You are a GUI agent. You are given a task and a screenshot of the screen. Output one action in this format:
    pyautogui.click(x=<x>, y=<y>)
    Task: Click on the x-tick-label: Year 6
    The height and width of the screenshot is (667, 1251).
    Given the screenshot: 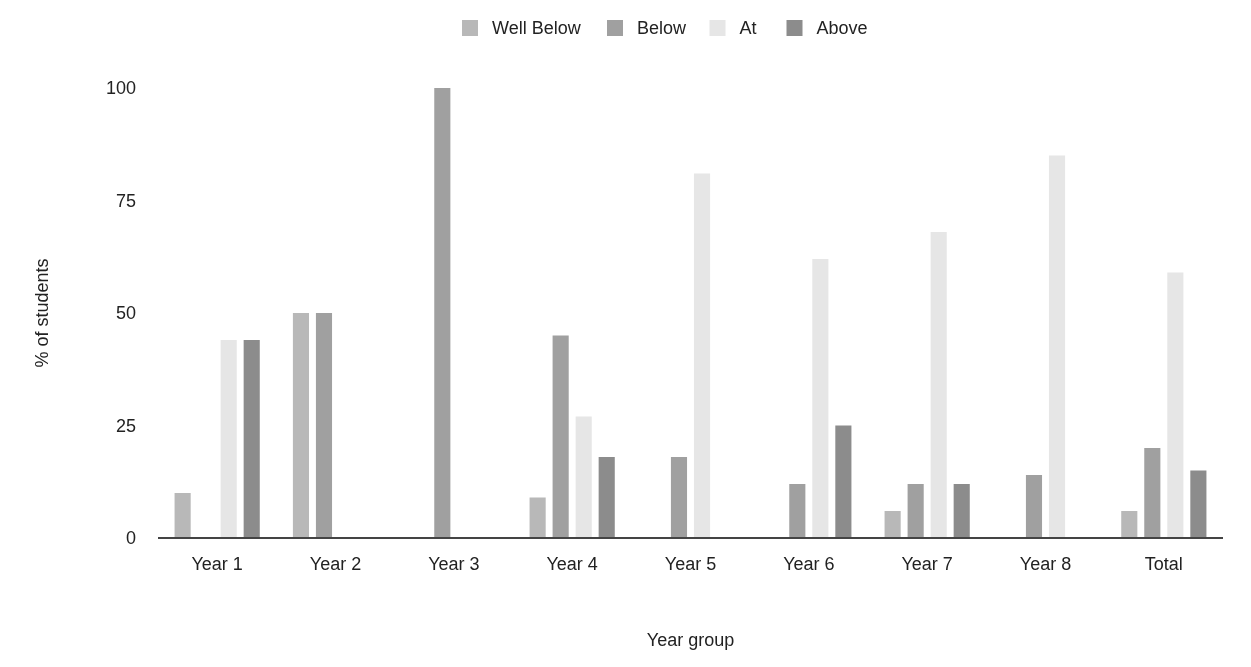 What is the action you would take?
    pyautogui.click(x=809, y=564)
    